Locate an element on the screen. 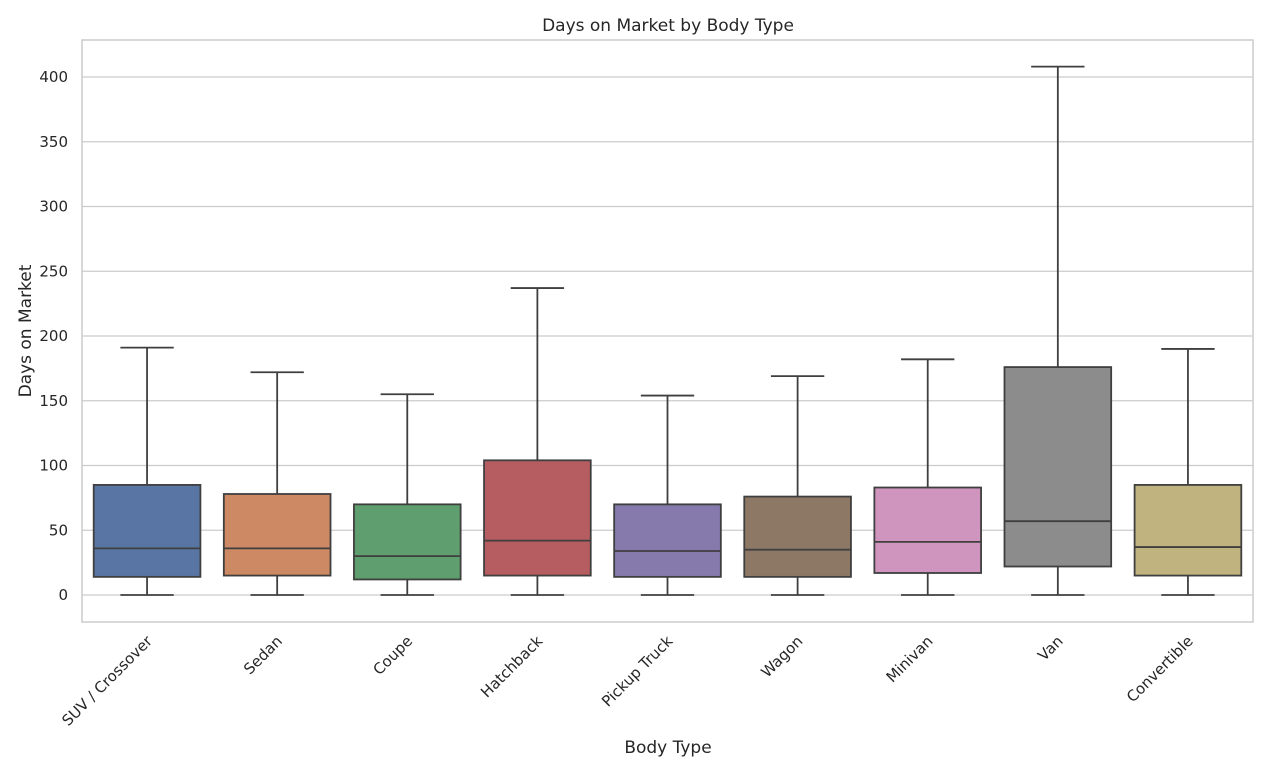 The image size is (1282, 771). x-axis-title: Body Type is located at coordinates (667, 748).